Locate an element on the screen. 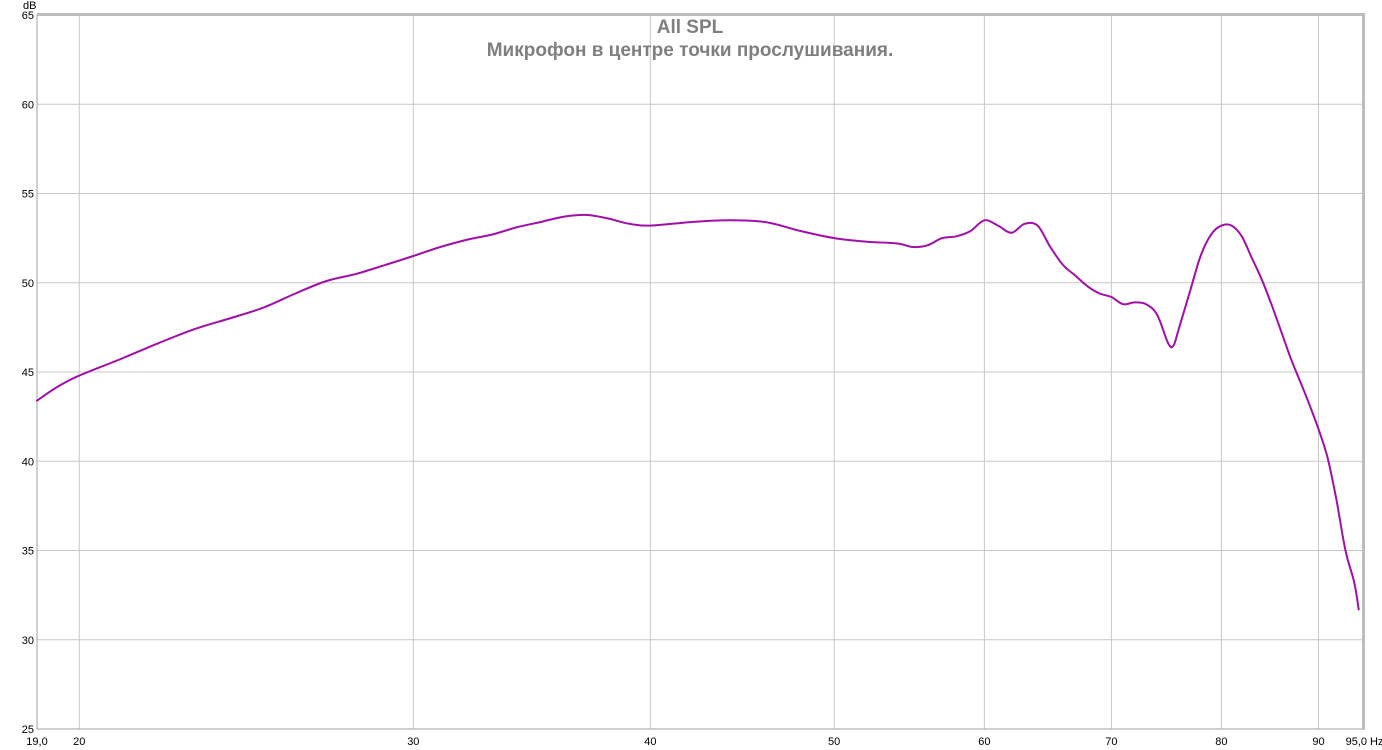 The width and height of the screenshot is (1382, 750). x-tick-label: 70 is located at coordinates (1111, 742).